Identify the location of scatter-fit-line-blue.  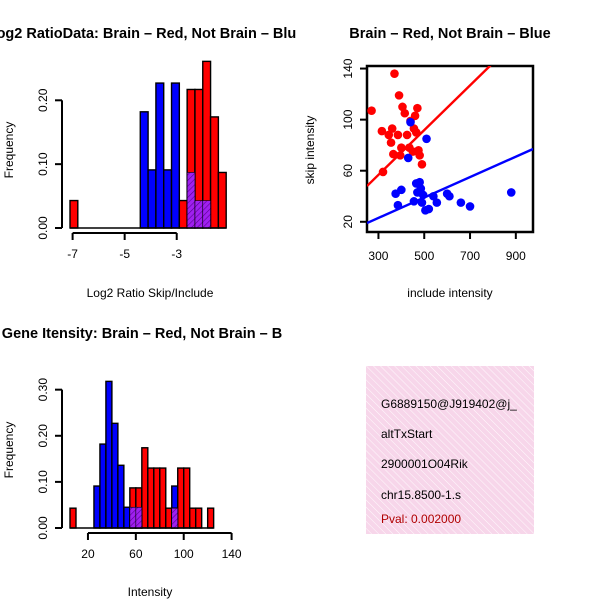
(450, 186).